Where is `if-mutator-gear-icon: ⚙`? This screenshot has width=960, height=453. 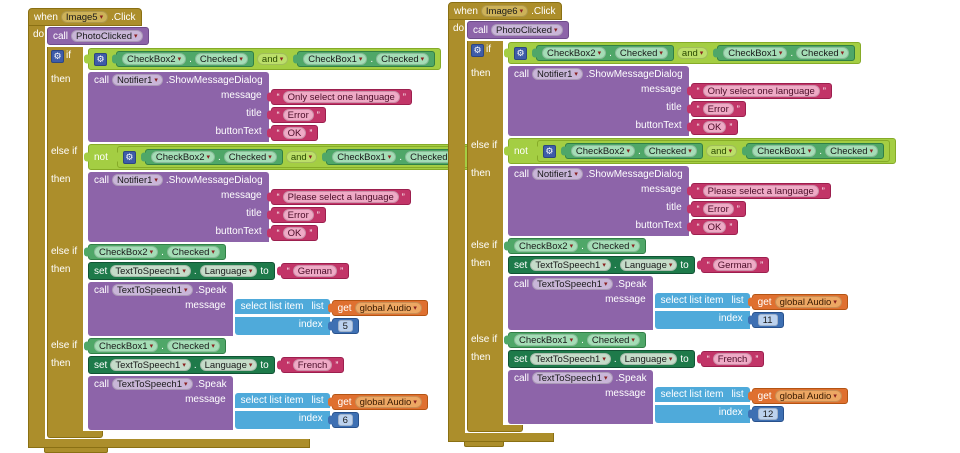 if-mutator-gear-icon: ⚙ is located at coordinates (57, 56).